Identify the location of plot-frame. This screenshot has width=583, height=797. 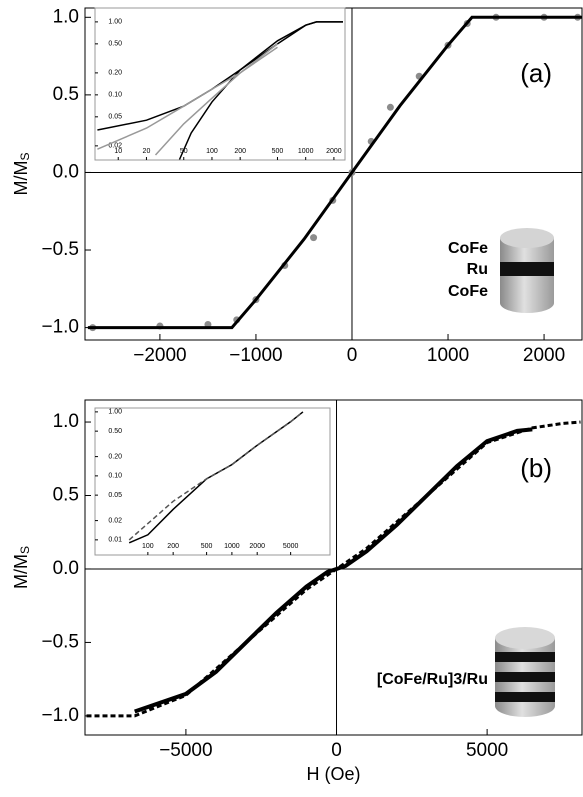
(212, 481).